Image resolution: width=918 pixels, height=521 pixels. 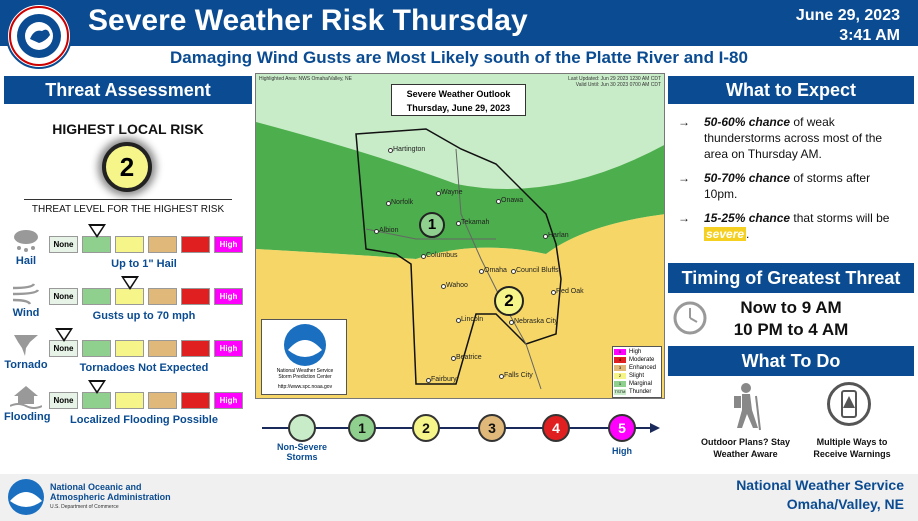 I want to click on flooding-icon, so click(x=26, y=397).